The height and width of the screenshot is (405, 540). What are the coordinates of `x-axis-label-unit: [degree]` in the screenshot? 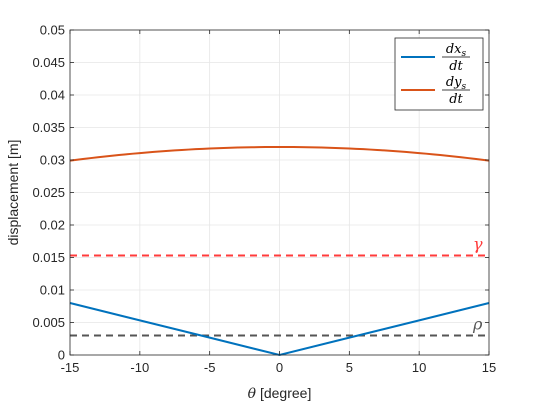 It's located at (283, 393).